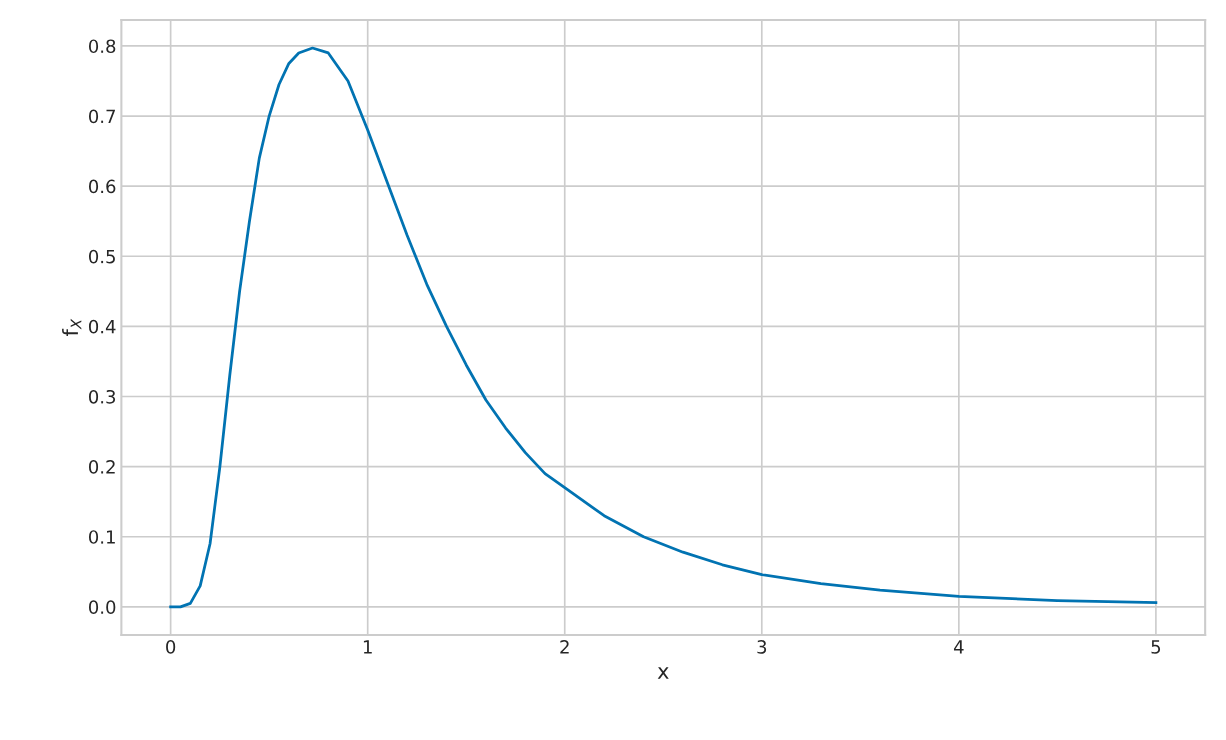  What do you see at coordinates (171, 647) in the screenshot?
I see `x-tick-label: 0` at bounding box center [171, 647].